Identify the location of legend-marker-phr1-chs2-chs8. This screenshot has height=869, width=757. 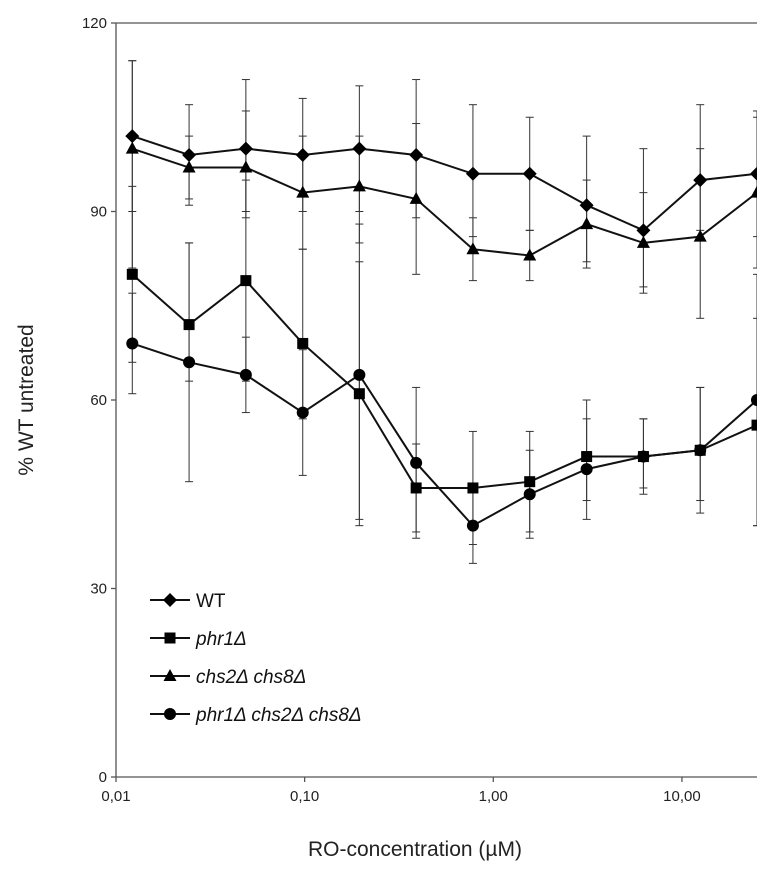
(170, 714).